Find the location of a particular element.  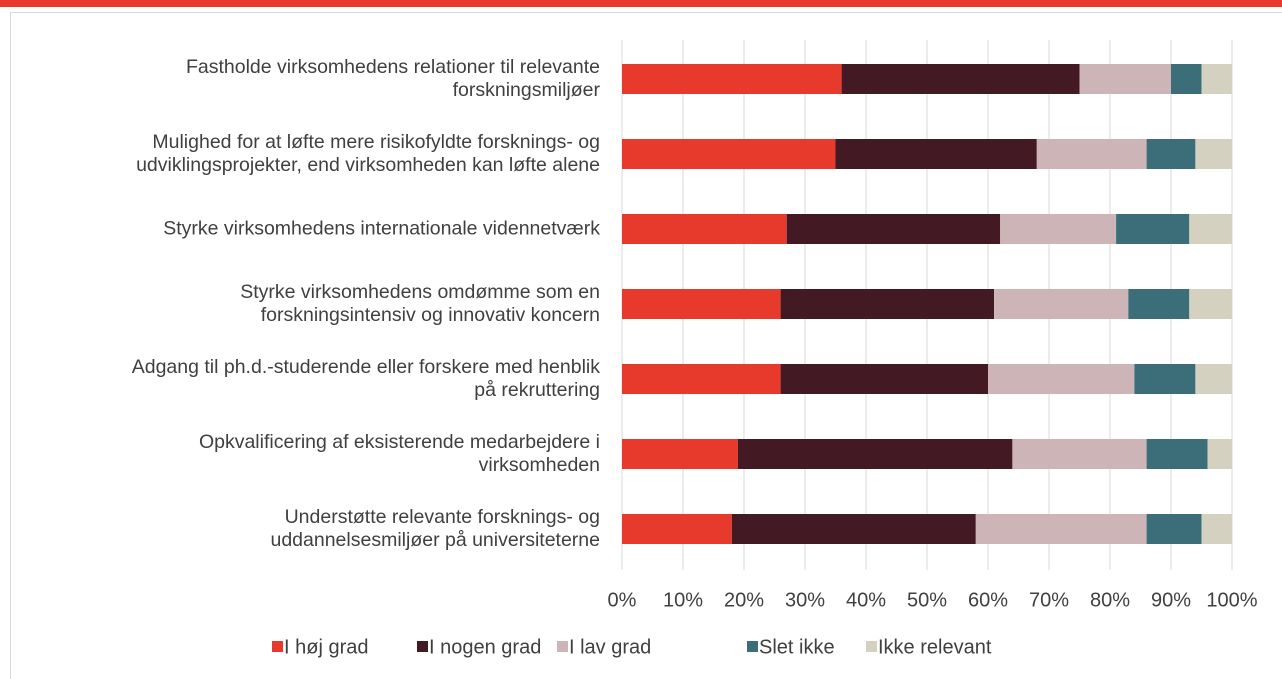

x-tick-label: 10% is located at coordinates (683, 600).